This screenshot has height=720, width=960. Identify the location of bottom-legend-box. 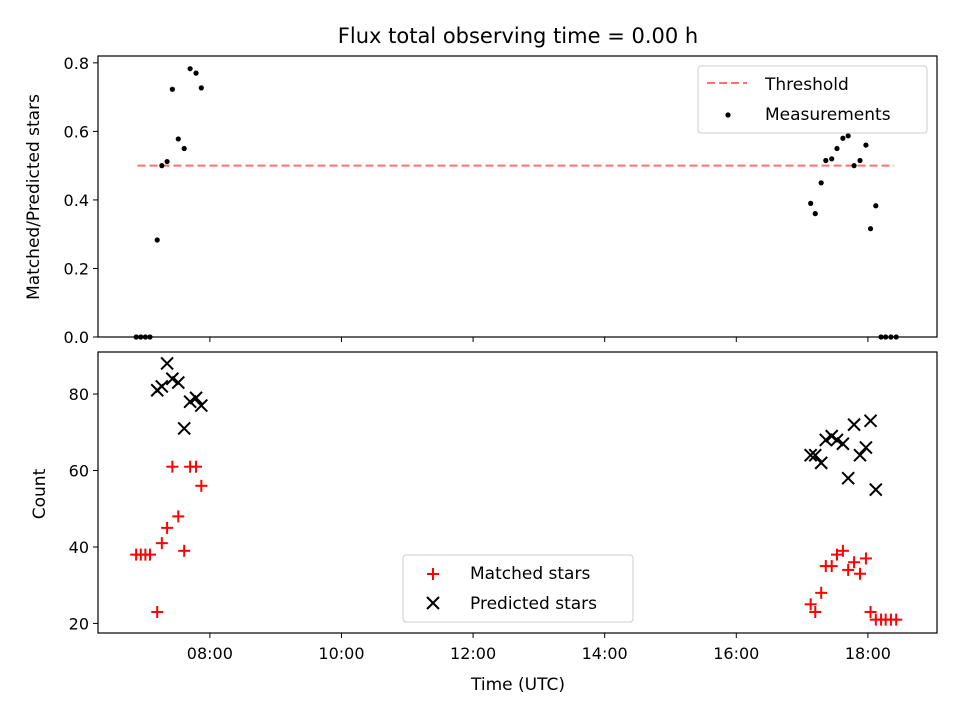
(518, 588).